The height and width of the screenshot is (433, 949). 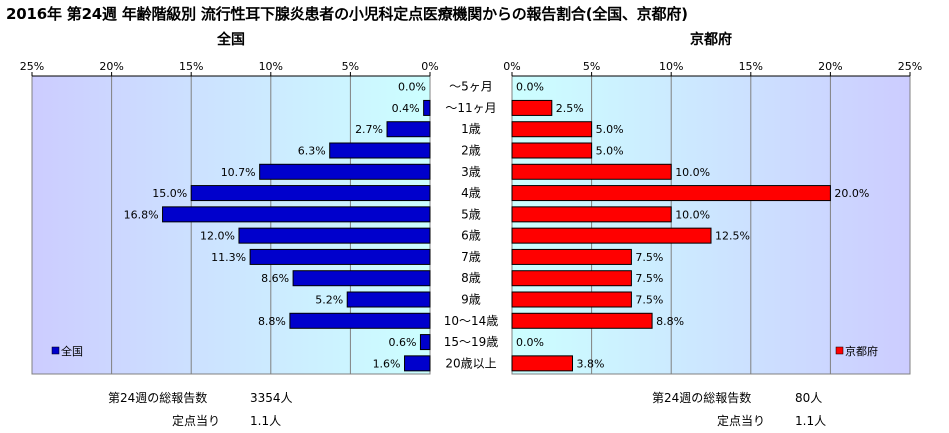 What do you see at coordinates (141, 214) in the screenshot?
I see `left-data-label: 16.8%` at bounding box center [141, 214].